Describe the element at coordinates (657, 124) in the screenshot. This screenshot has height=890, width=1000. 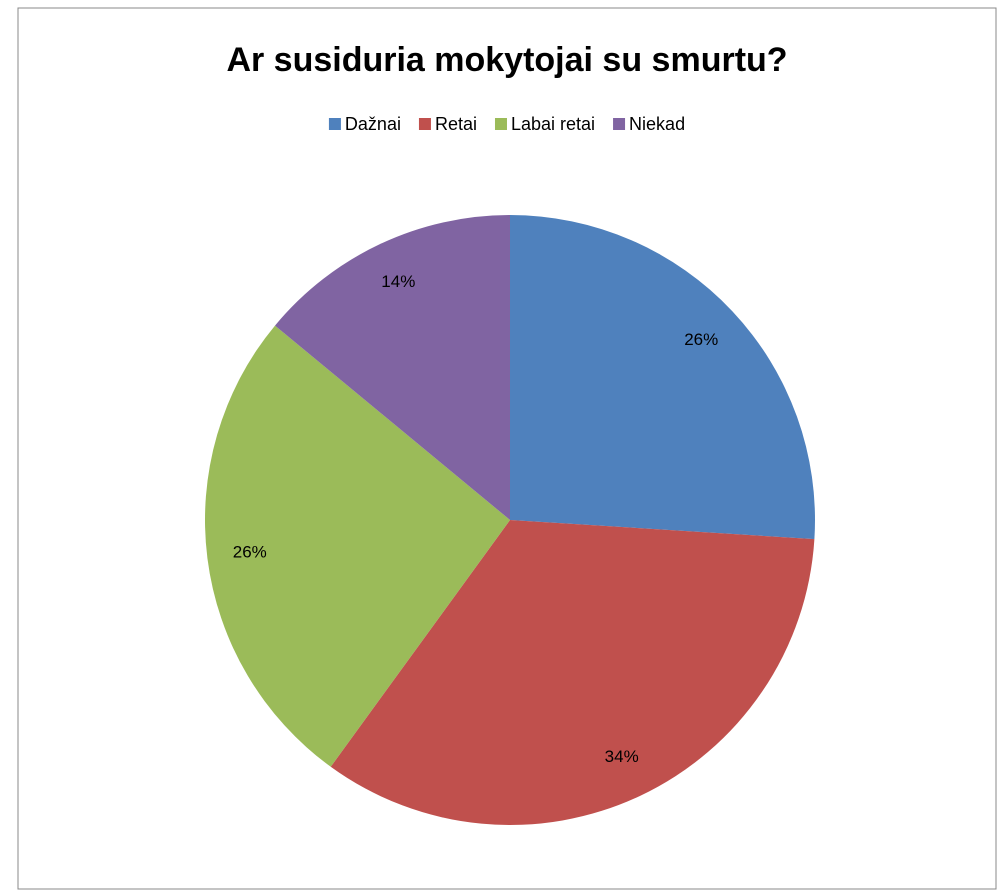
I see `legend-label: Niekad` at that location.